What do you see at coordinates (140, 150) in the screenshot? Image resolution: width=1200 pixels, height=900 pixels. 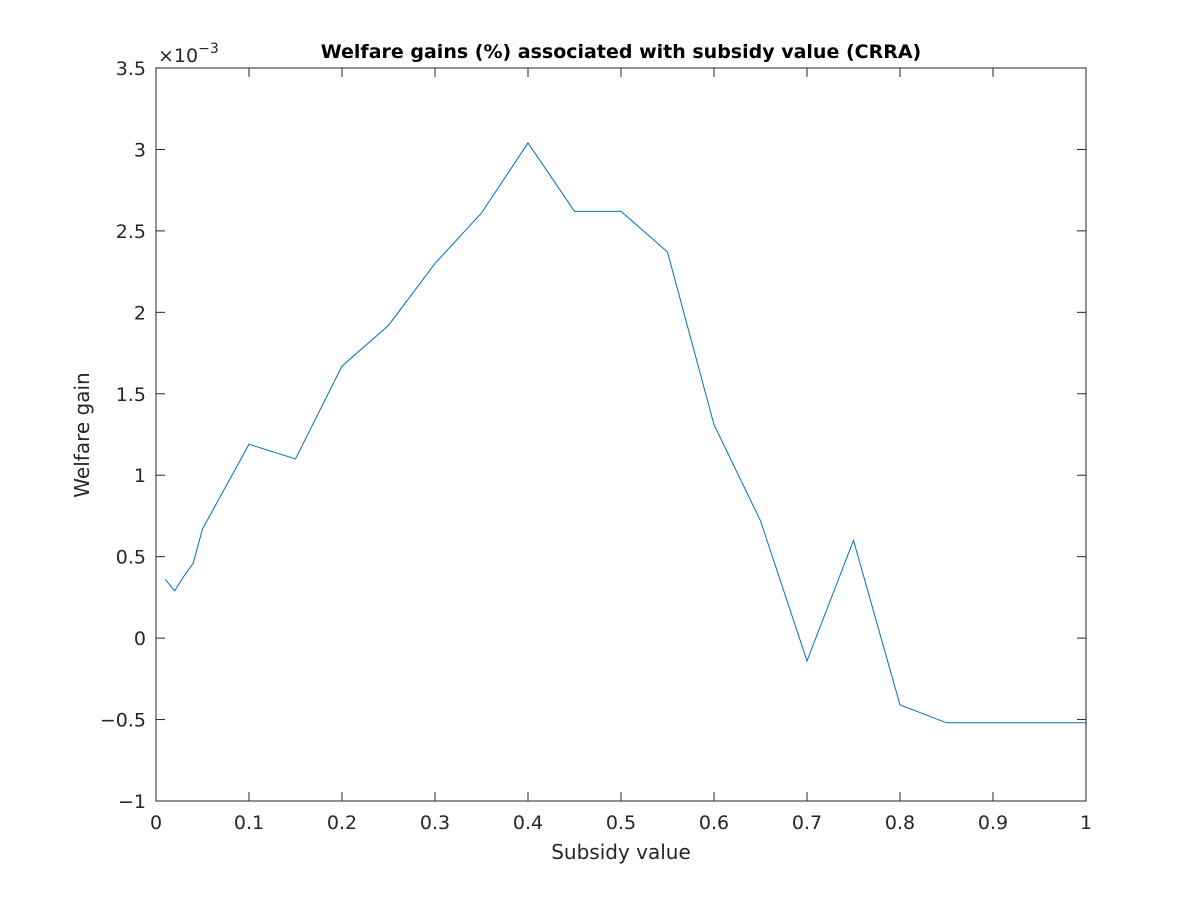 I see `y-tick-label: 3` at bounding box center [140, 150].